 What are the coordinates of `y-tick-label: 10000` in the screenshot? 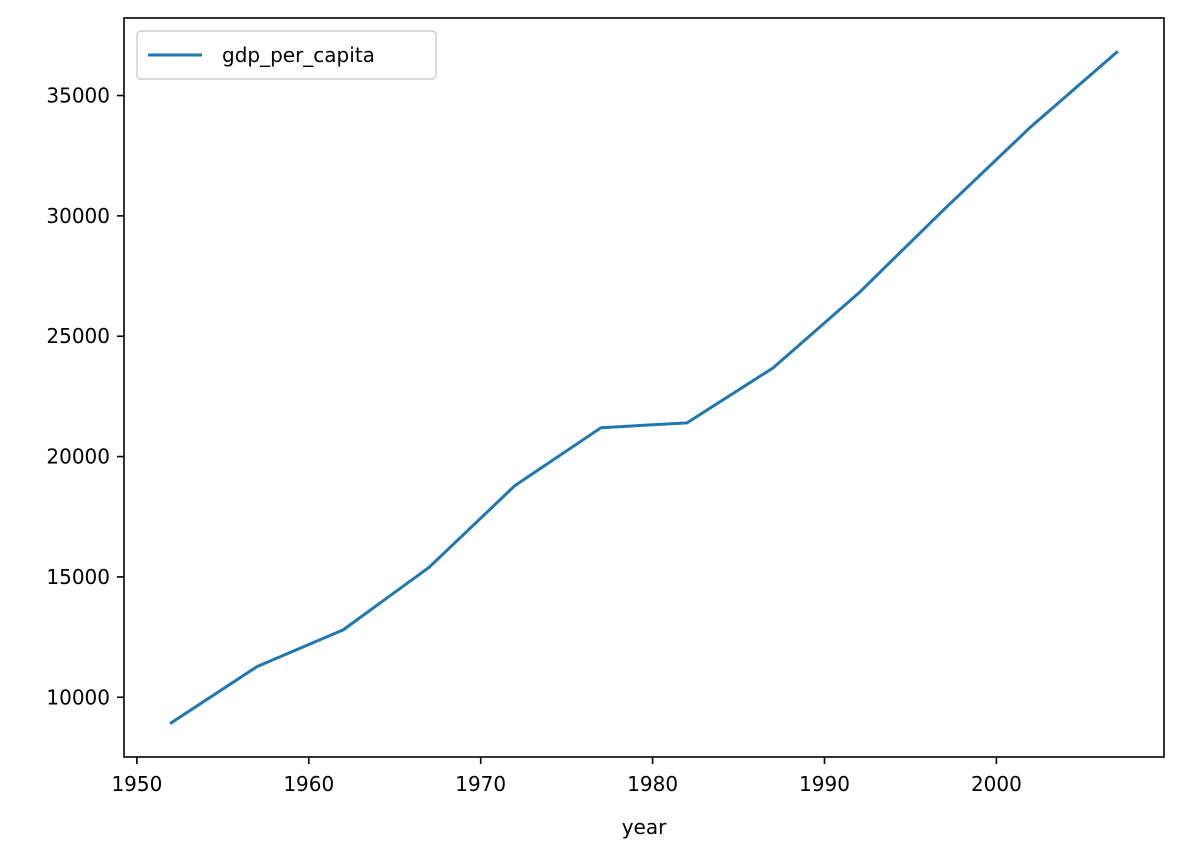 It's located at (78, 697).